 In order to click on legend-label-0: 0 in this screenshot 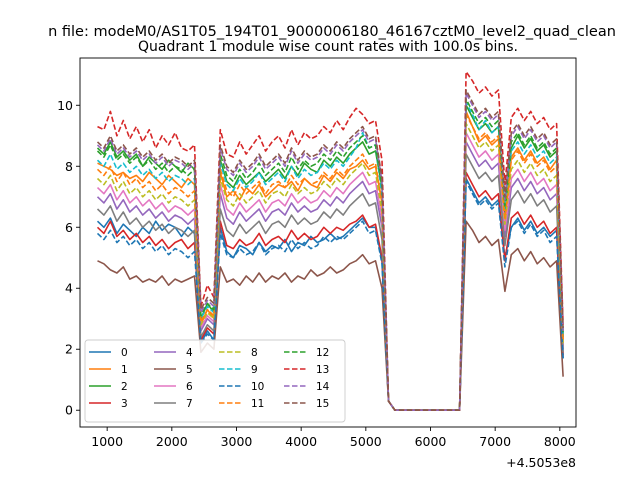, I will do `click(124, 353)`.